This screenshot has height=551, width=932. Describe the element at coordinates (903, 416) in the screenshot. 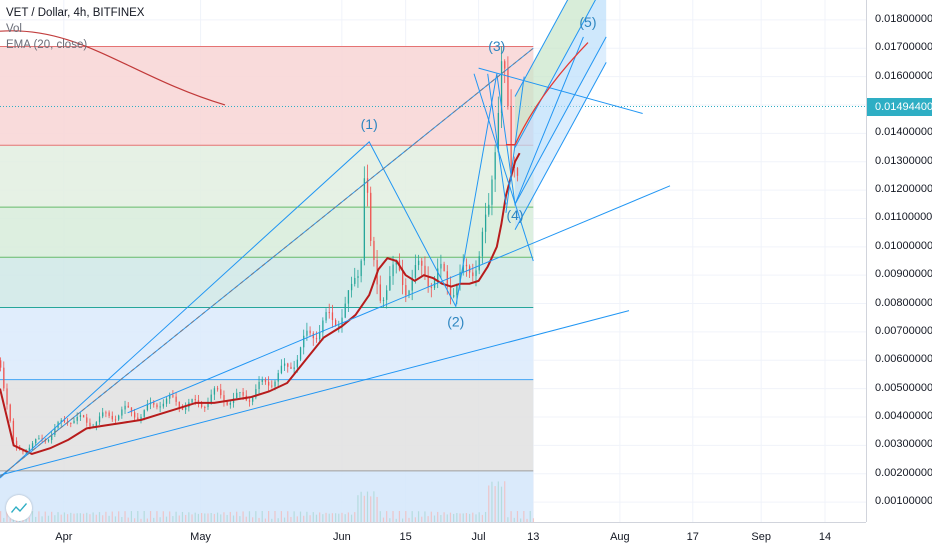

I see `price-tick-label: 0.00400000` at that location.